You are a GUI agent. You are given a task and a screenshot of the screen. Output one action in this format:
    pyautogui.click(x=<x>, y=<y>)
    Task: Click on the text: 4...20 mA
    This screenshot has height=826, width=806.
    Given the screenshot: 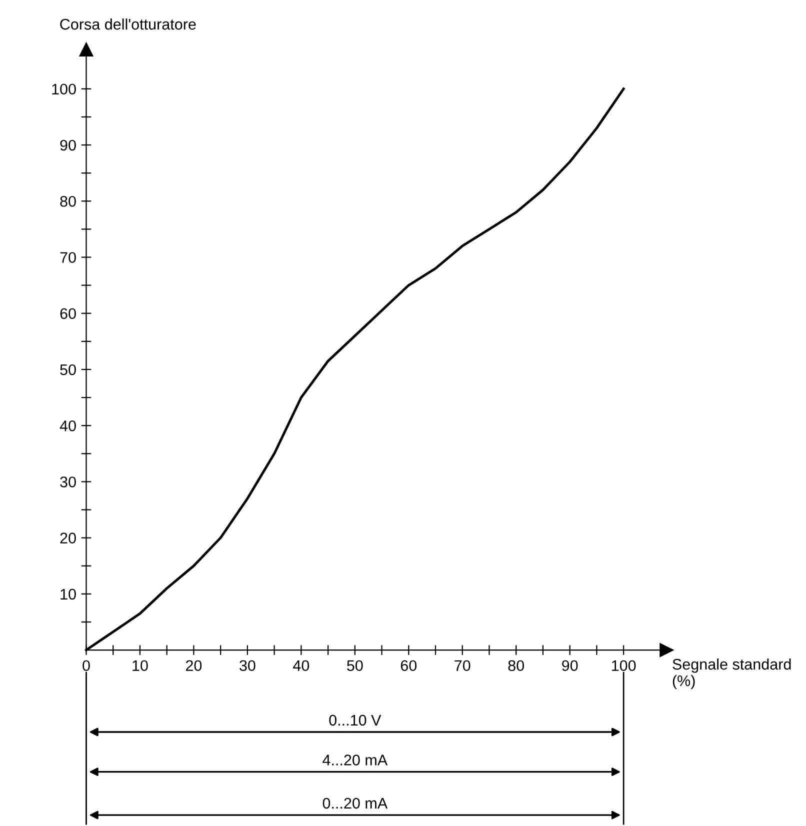 What is the action you would take?
    pyautogui.click(x=355, y=760)
    